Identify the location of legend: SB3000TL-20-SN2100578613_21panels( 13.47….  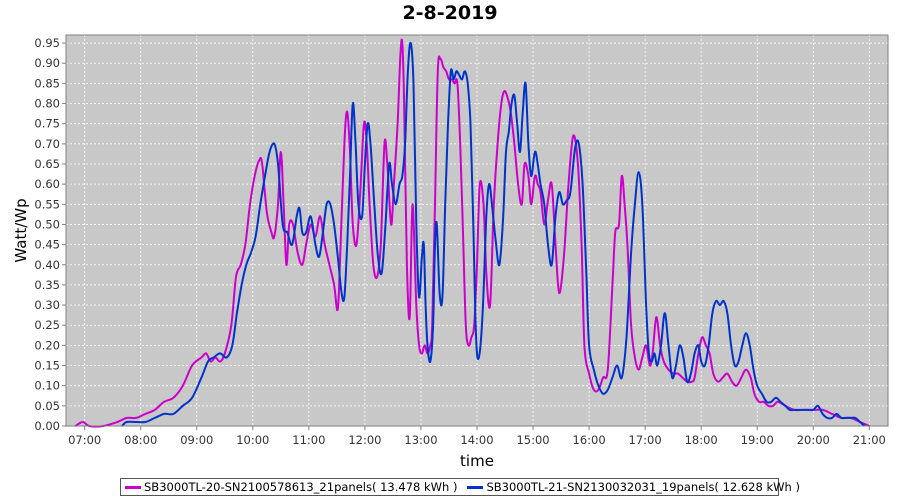
(460, 487).